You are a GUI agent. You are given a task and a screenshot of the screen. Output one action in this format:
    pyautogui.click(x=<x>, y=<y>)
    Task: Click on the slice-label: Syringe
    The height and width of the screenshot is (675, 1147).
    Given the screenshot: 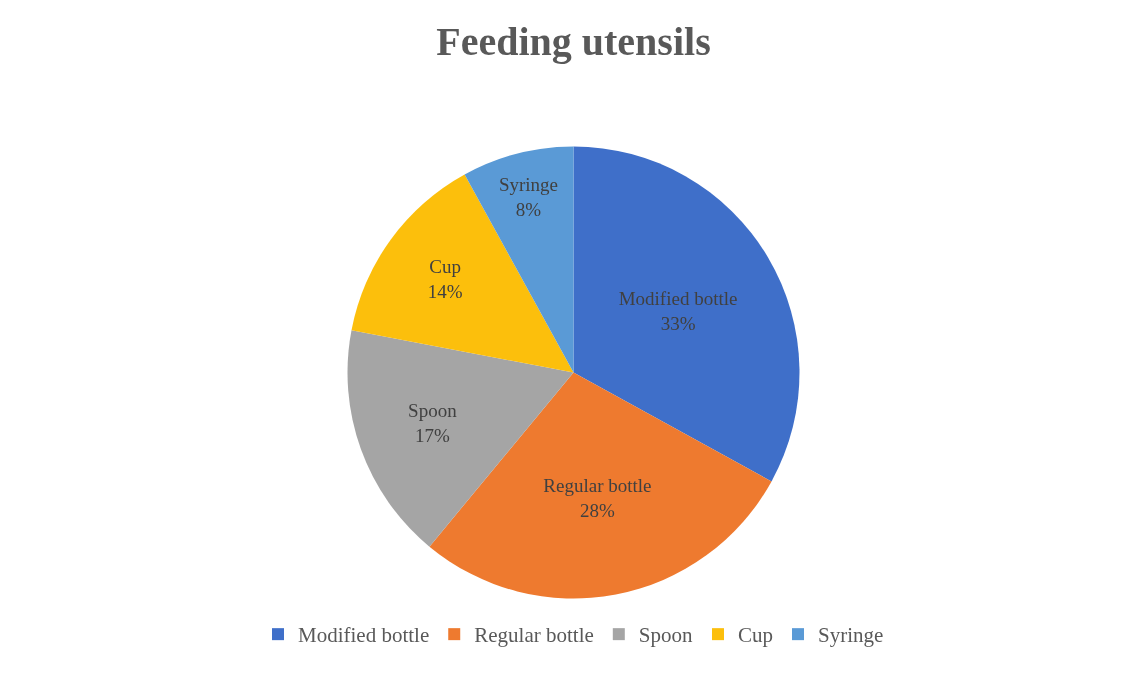 What is the action you would take?
    pyautogui.click(x=528, y=185)
    